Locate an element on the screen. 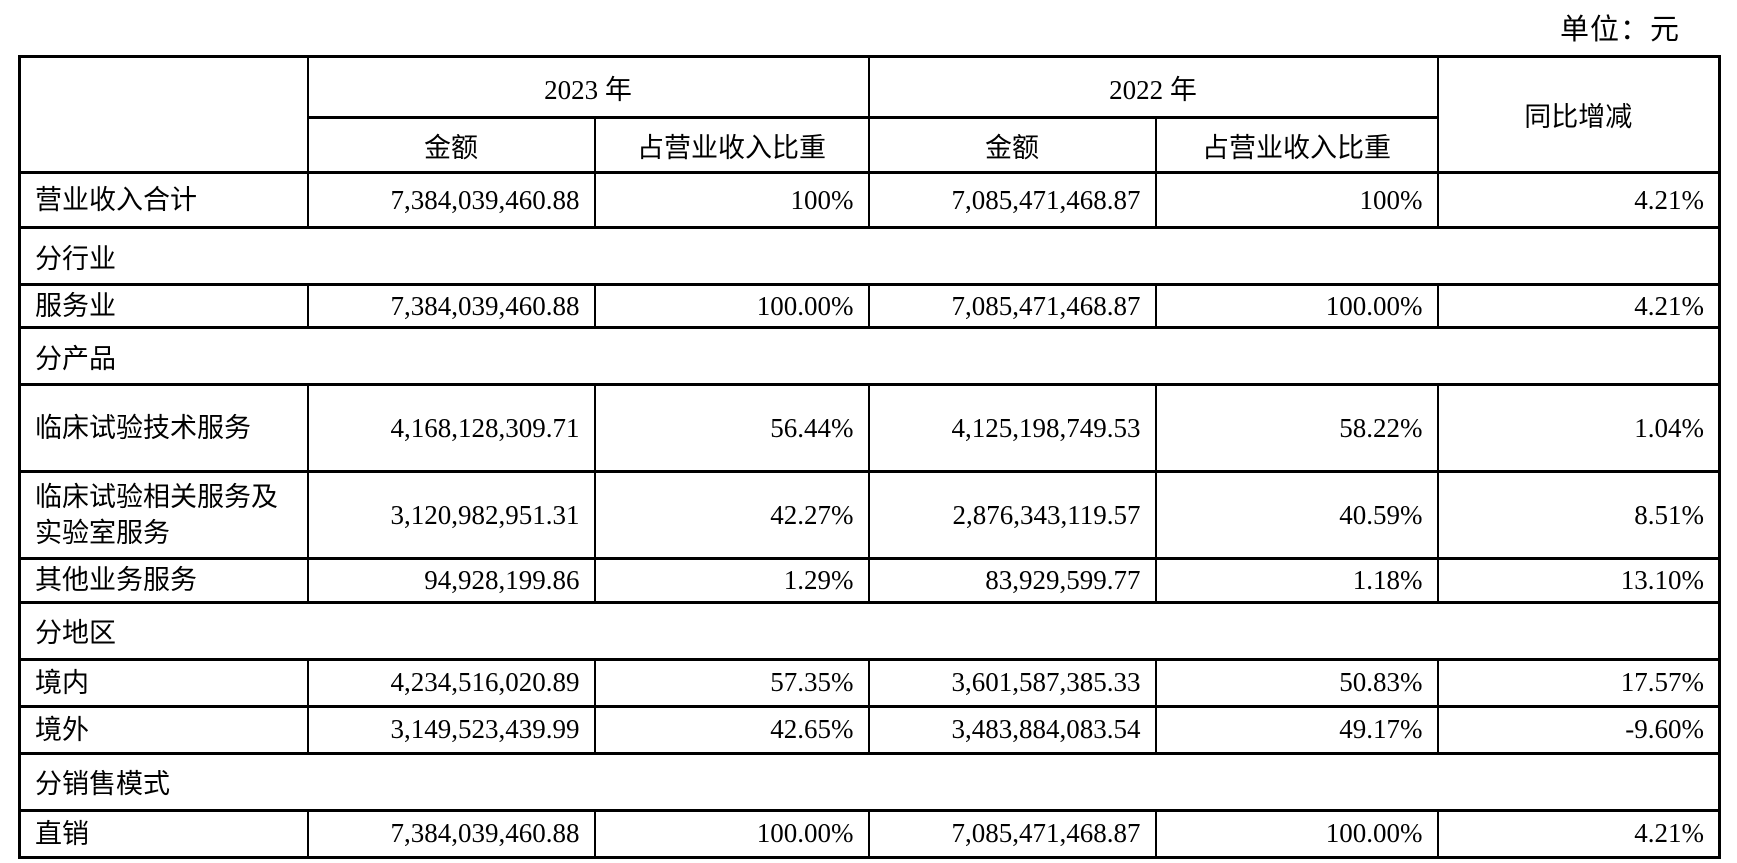 This screenshot has height=863, width=1737. header-cell-yoy: 同比增减 is located at coordinates (1578, 114).